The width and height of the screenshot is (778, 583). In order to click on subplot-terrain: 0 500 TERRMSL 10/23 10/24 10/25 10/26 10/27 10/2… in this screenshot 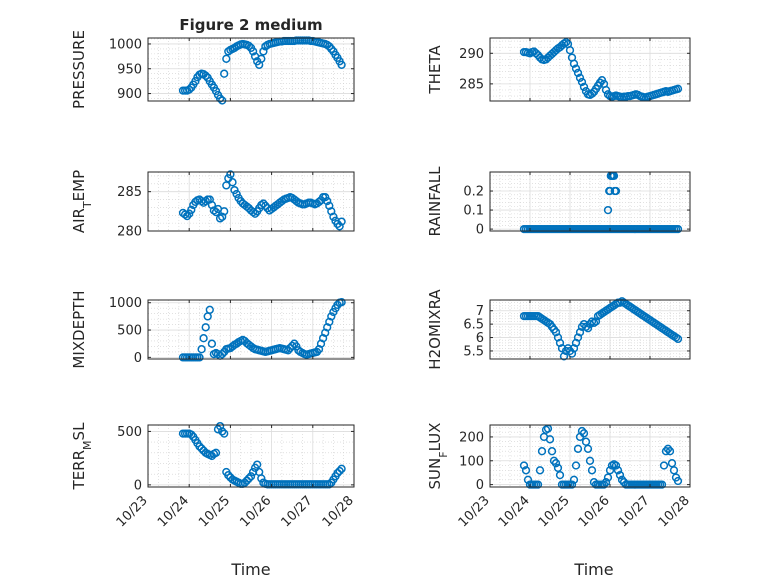, I will do `click(213, 476)`.